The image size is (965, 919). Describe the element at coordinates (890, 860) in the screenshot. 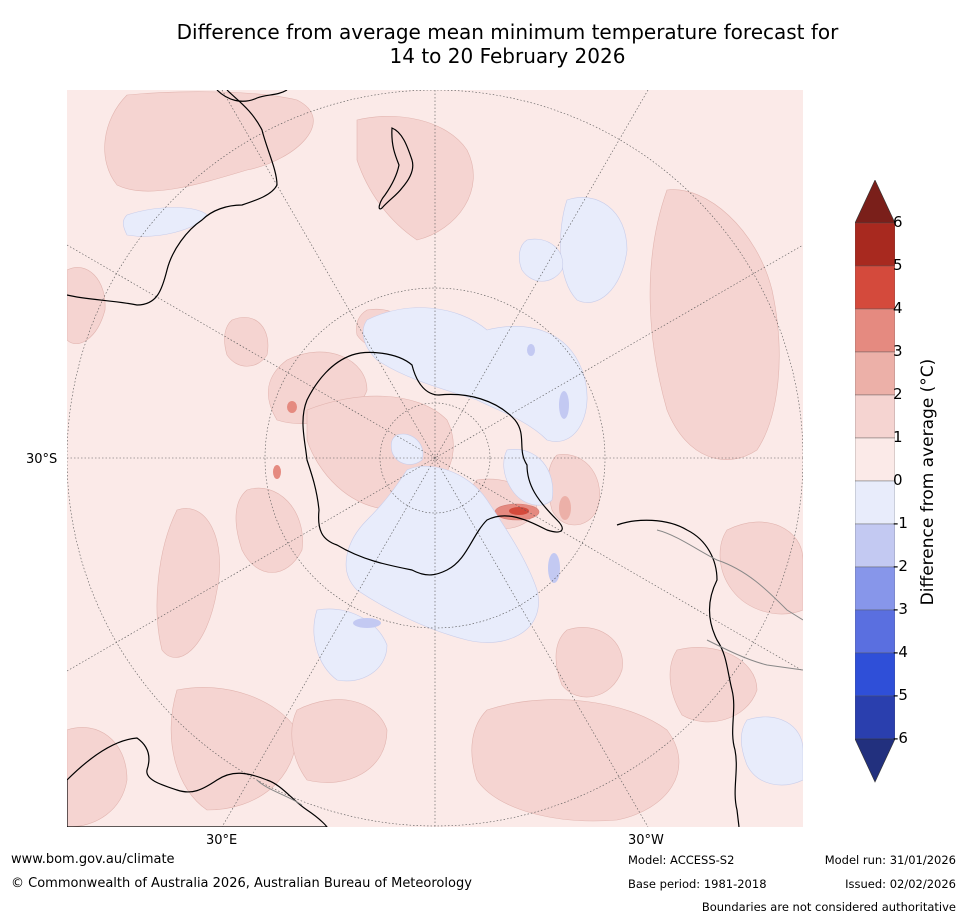

I see `model-run: Model run: 31/01/2026` at that location.